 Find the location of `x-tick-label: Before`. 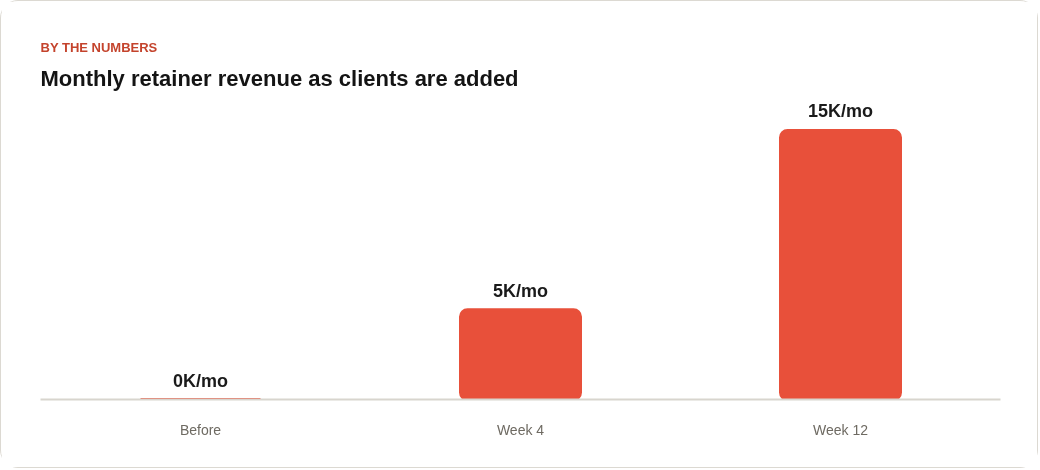

x-tick-label: Before is located at coordinates (200, 429).